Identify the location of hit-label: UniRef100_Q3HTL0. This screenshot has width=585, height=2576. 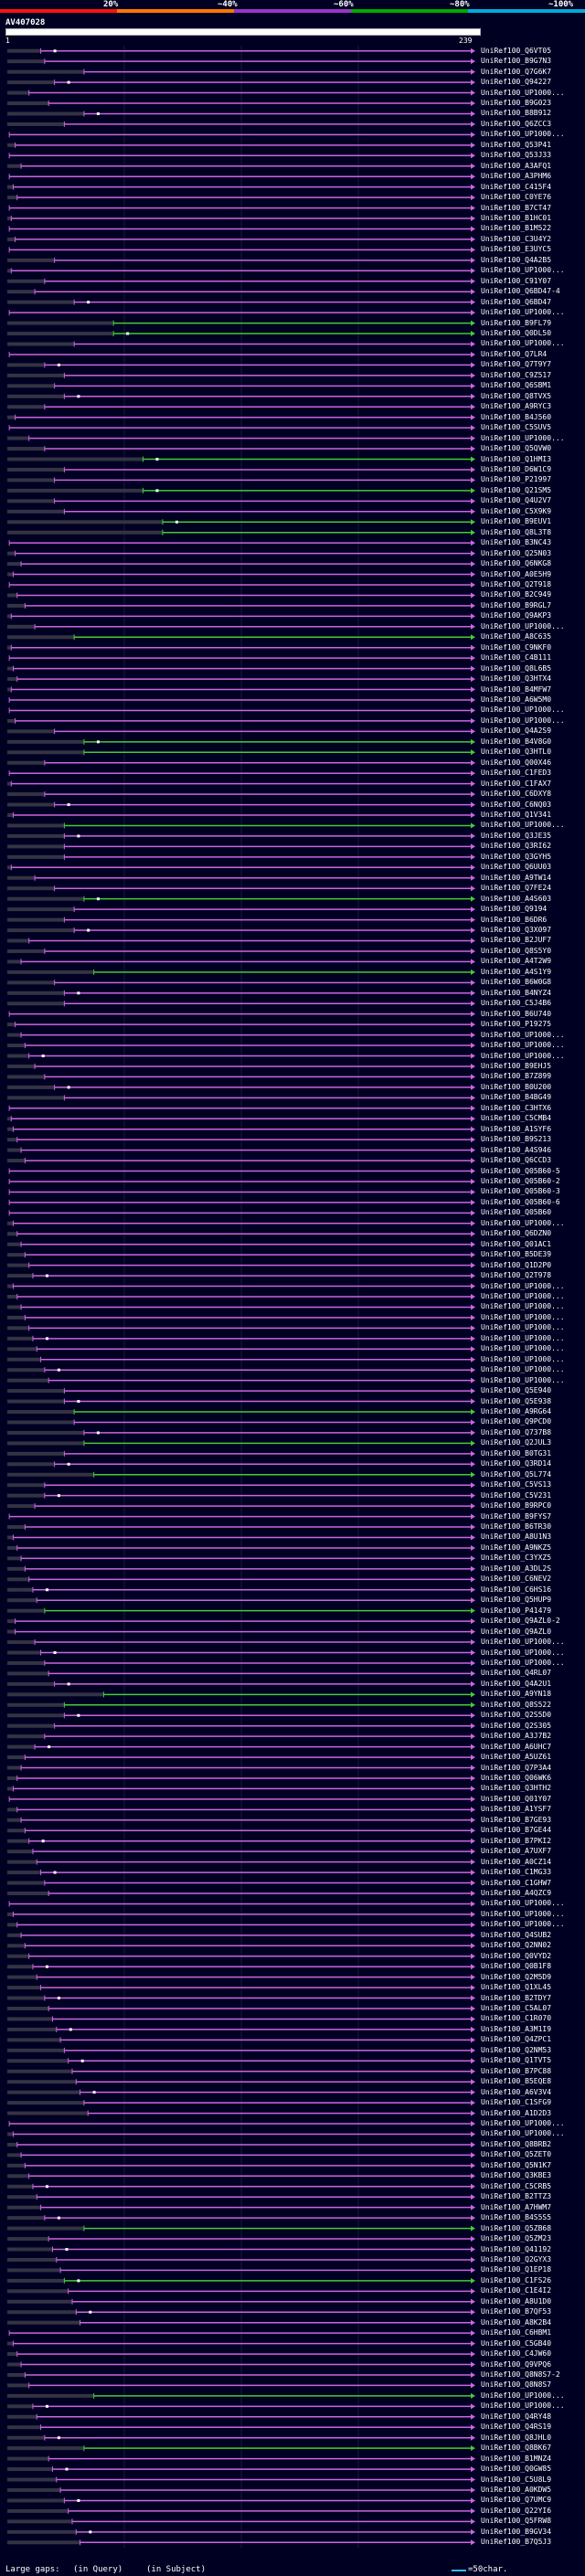
(516, 752).